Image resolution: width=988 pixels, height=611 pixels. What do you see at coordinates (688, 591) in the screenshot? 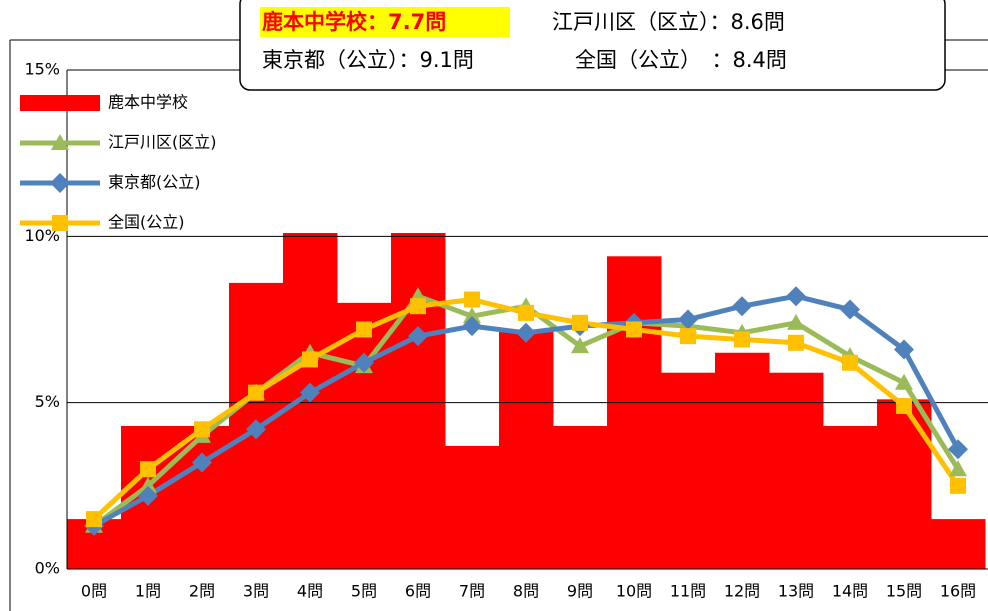
I see `x-tick-label: 11問` at bounding box center [688, 591].